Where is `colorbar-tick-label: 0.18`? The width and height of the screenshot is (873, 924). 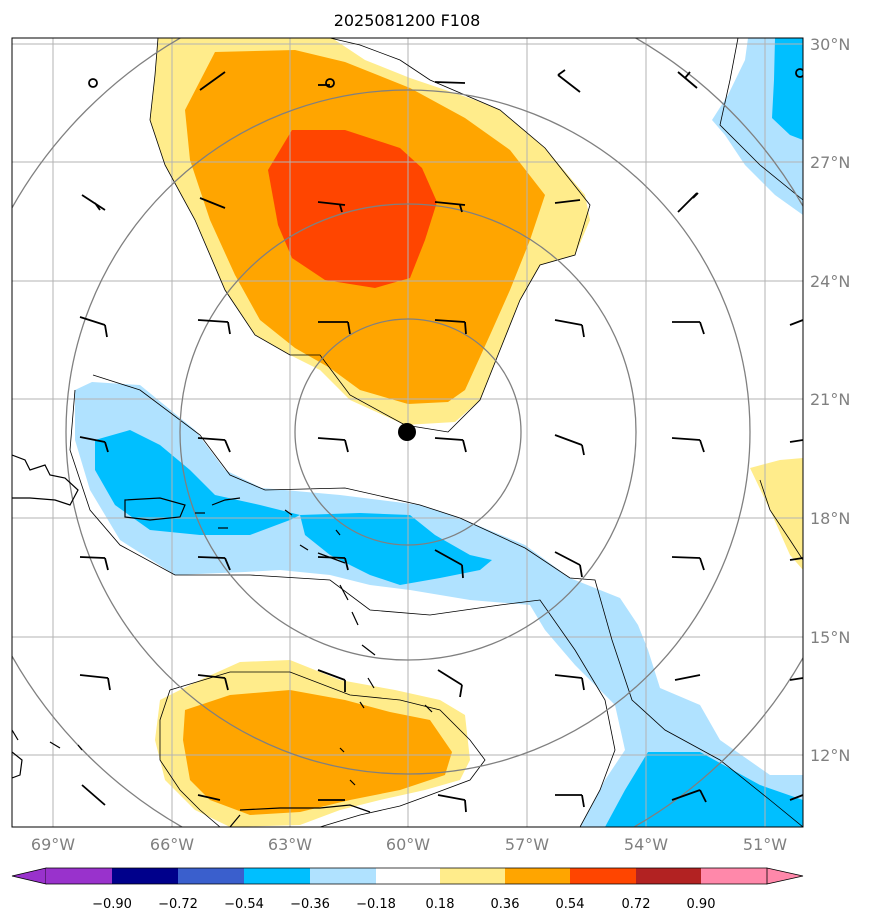
colorbar-tick-label: 0.18 is located at coordinates (440, 904).